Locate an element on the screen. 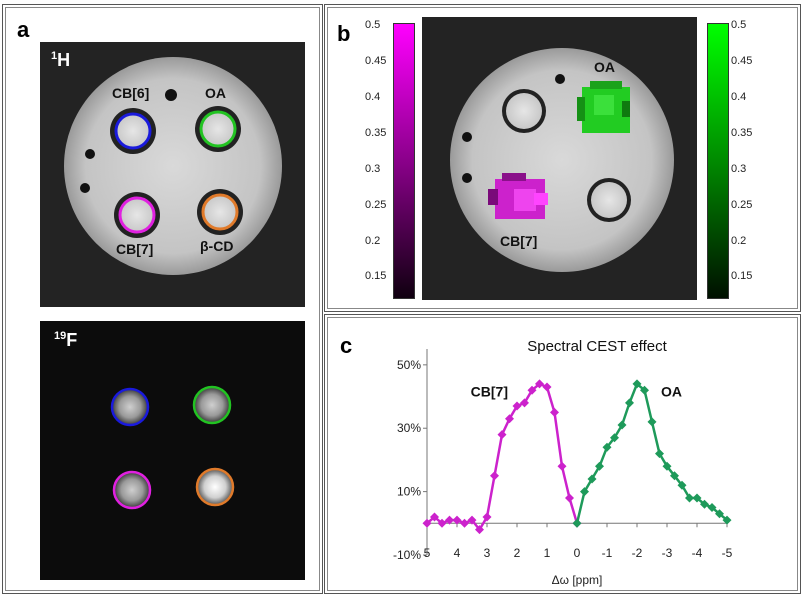 The height and width of the screenshot is (599, 805). x-tick-label: 2 is located at coordinates (517, 553).